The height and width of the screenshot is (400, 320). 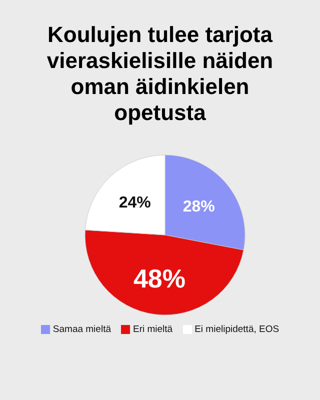 What do you see at coordinates (81, 329) in the screenshot?
I see `legend-label: Samaa mieltä` at bounding box center [81, 329].